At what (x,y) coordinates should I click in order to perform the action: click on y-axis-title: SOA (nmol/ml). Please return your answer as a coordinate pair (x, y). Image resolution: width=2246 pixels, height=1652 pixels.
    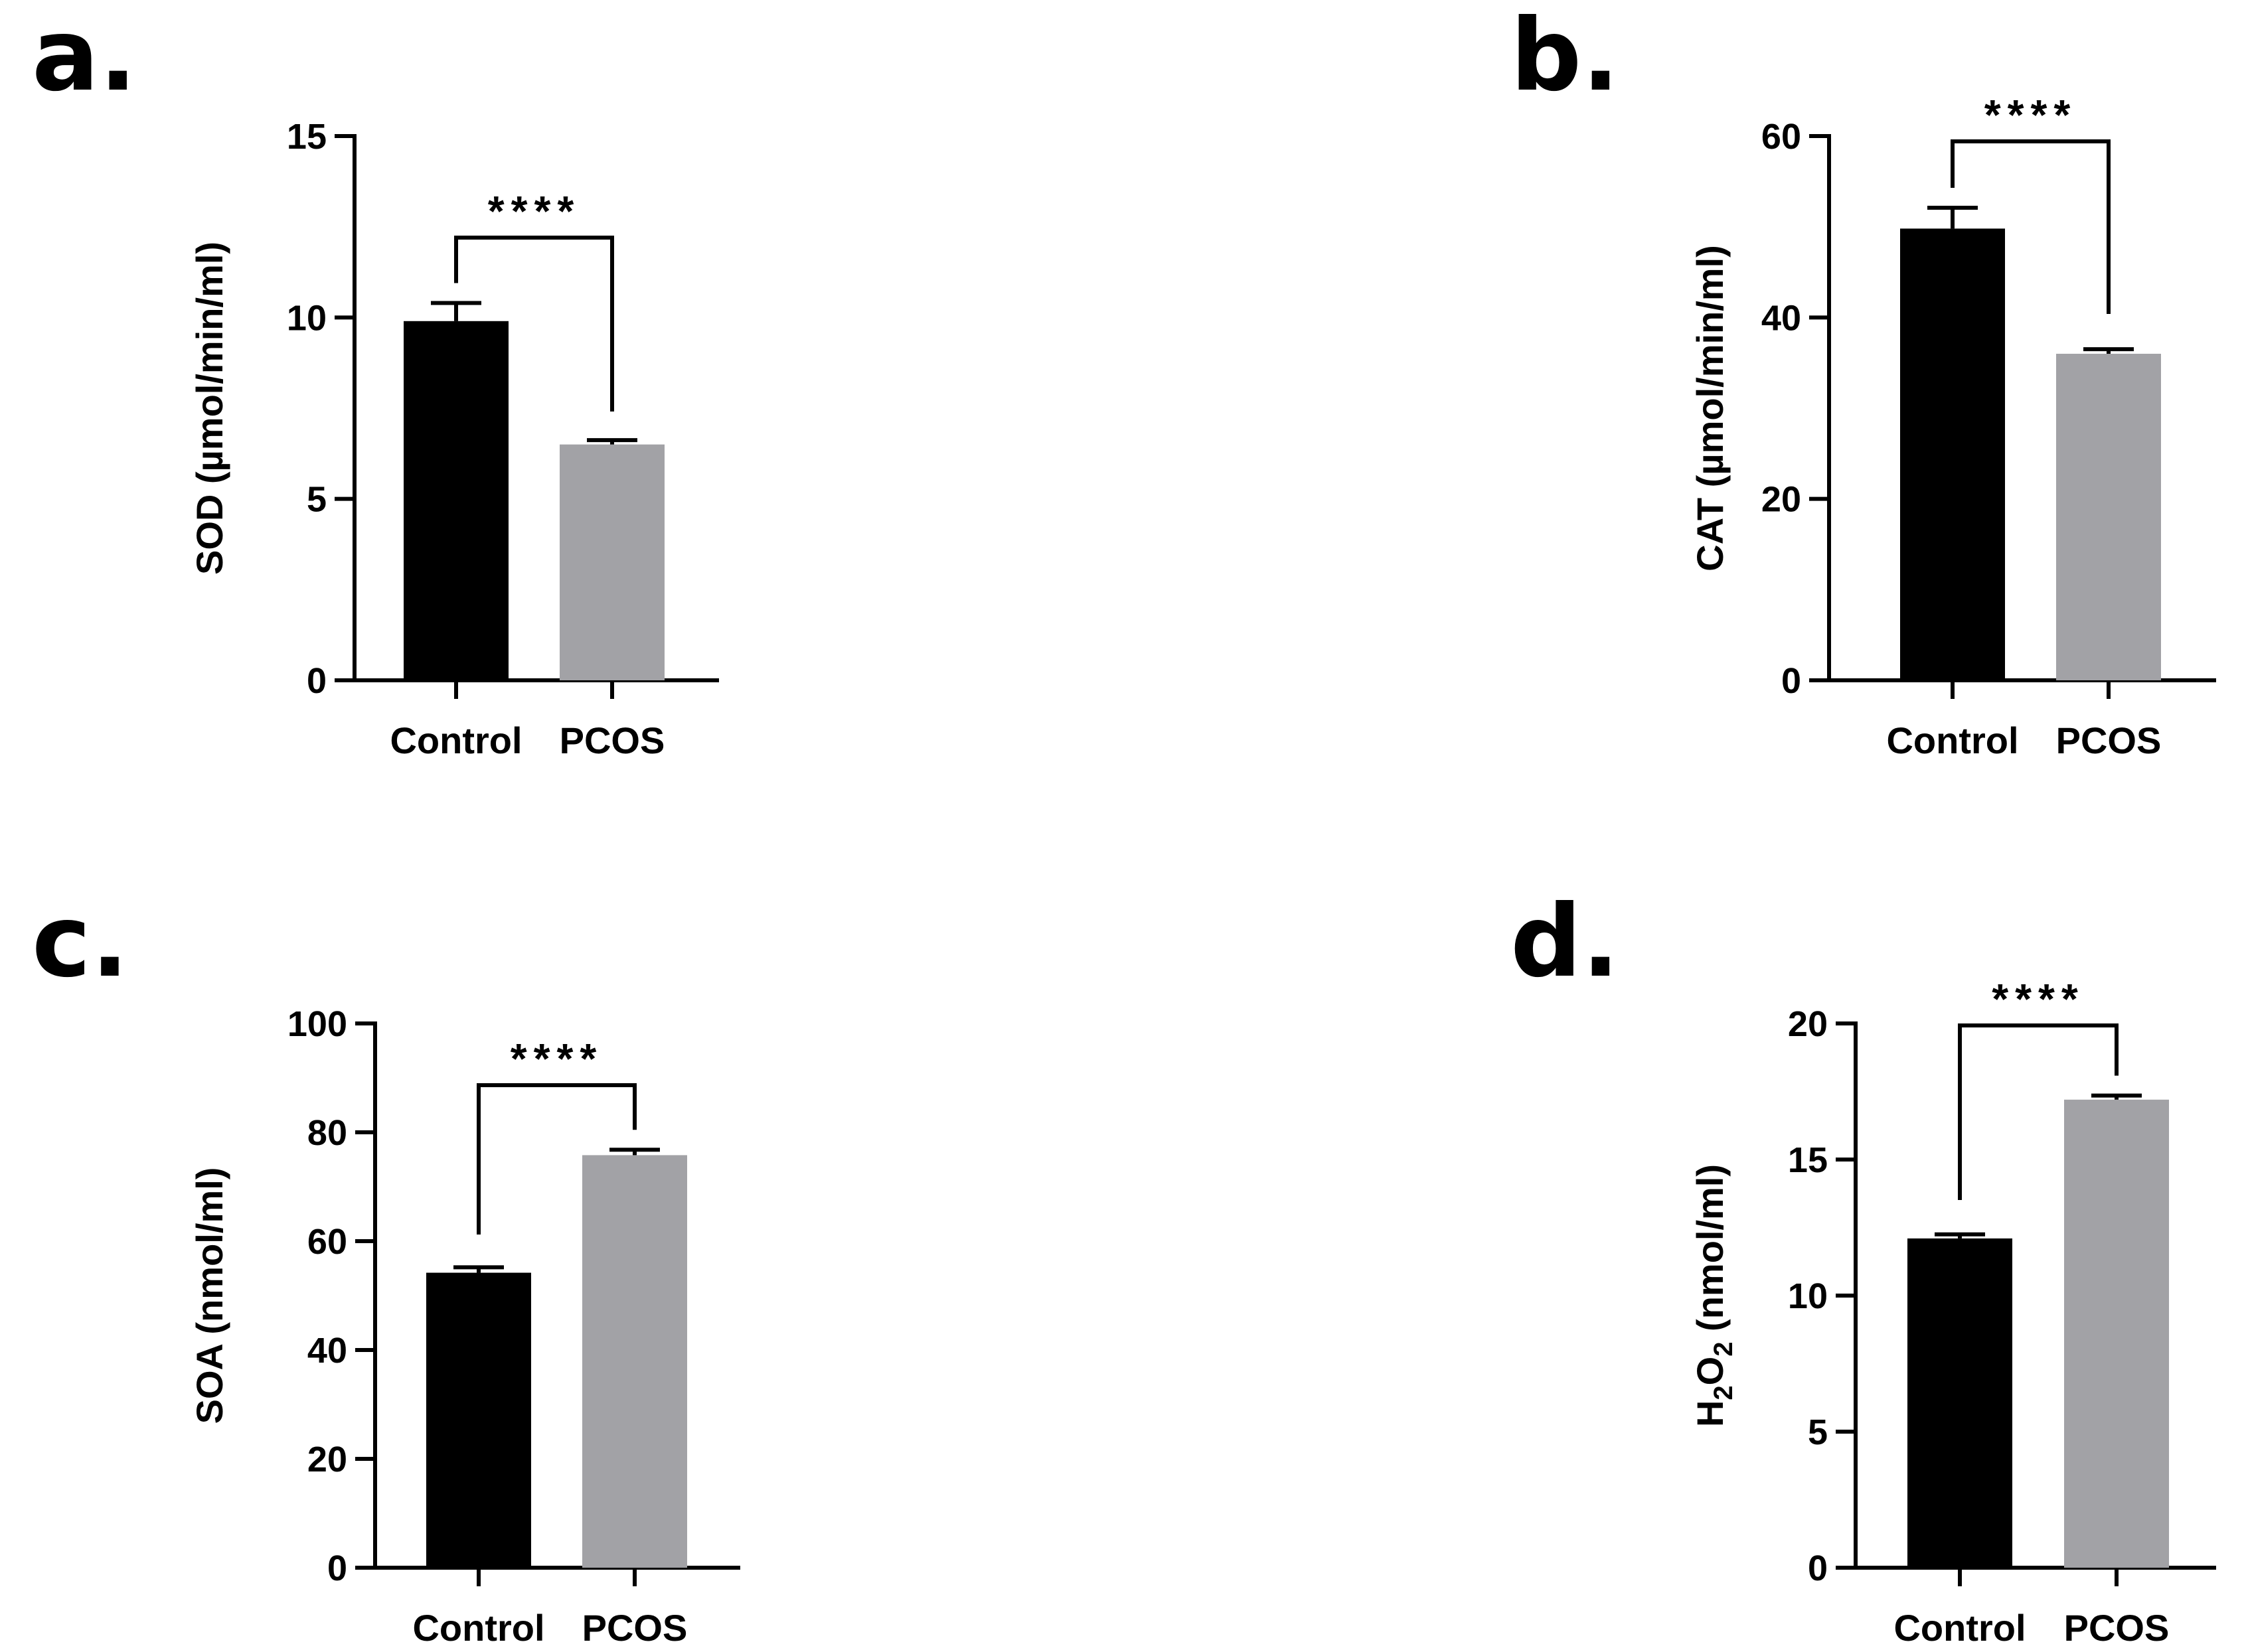
    Looking at the image, I should click on (210, 1295).